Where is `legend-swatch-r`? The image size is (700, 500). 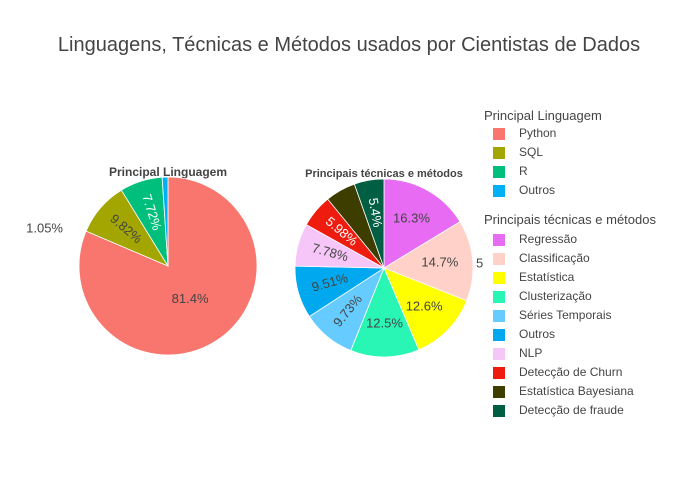 legend-swatch-r is located at coordinates (499, 172).